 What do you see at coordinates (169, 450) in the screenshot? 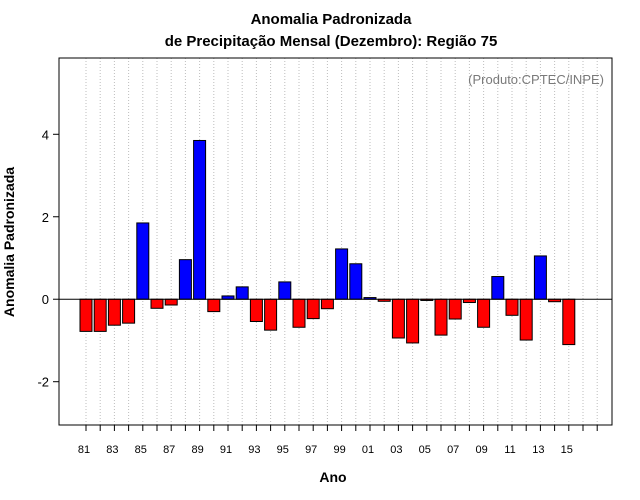
I see `x-tick-label: 87` at bounding box center [169, 450].